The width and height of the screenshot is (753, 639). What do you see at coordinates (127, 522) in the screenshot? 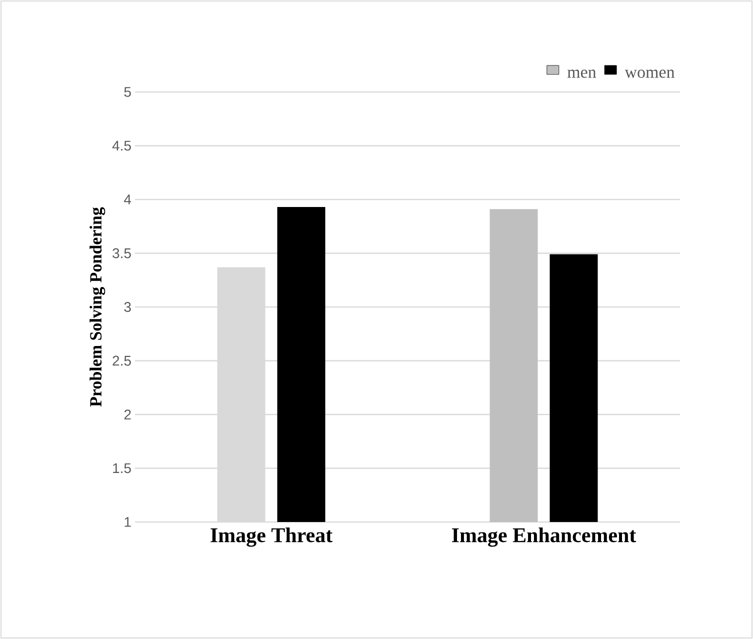
I see `y-tick-label: 1` at bounding box center [127, 522].